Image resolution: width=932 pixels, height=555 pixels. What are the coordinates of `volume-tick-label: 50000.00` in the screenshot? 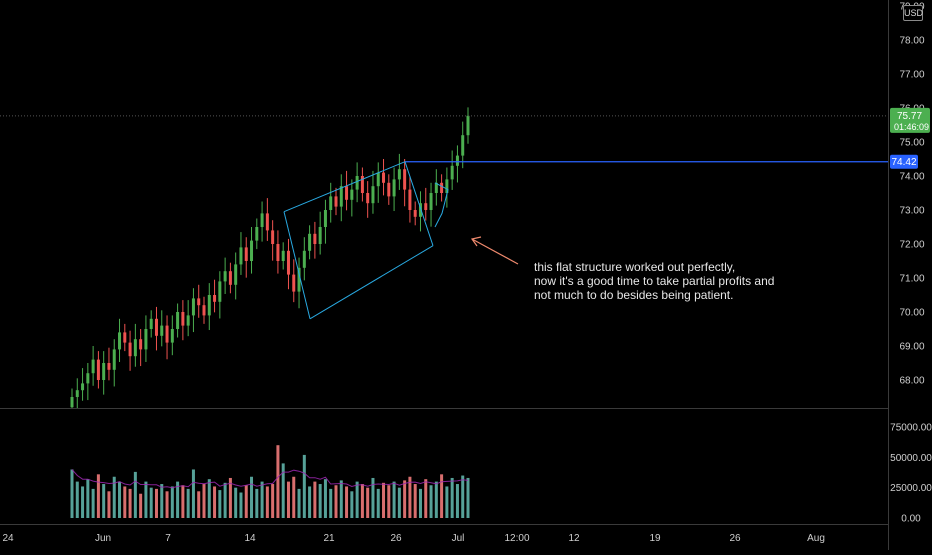 It's located at (911, 458).